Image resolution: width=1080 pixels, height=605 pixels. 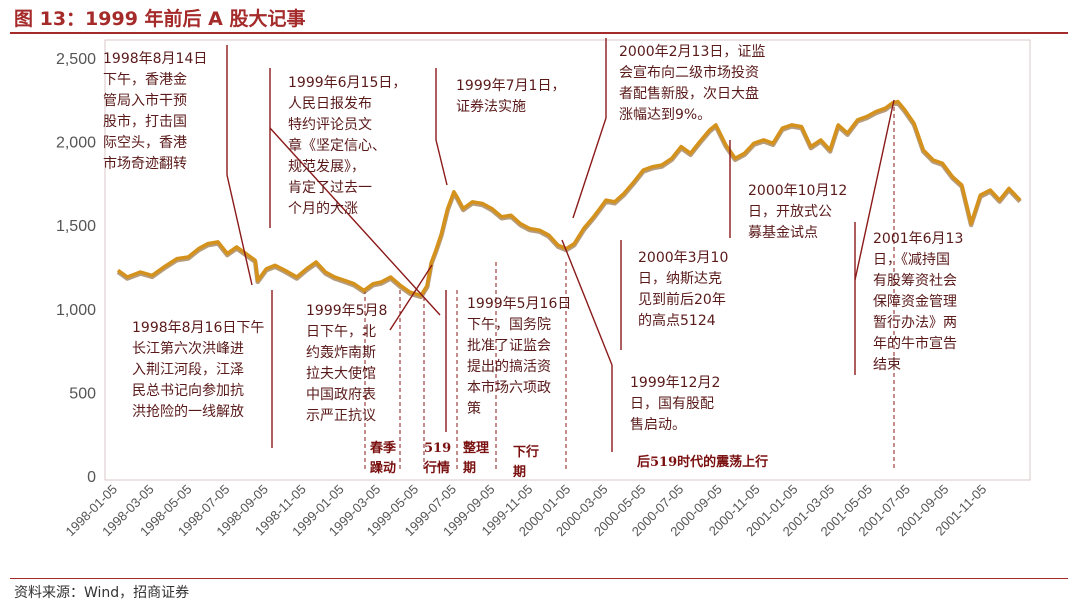 What do you see at coordinates (783, 232) in the screenshot?
I see `annotation-text: 募基金试点` at bounding box center [783, 232].